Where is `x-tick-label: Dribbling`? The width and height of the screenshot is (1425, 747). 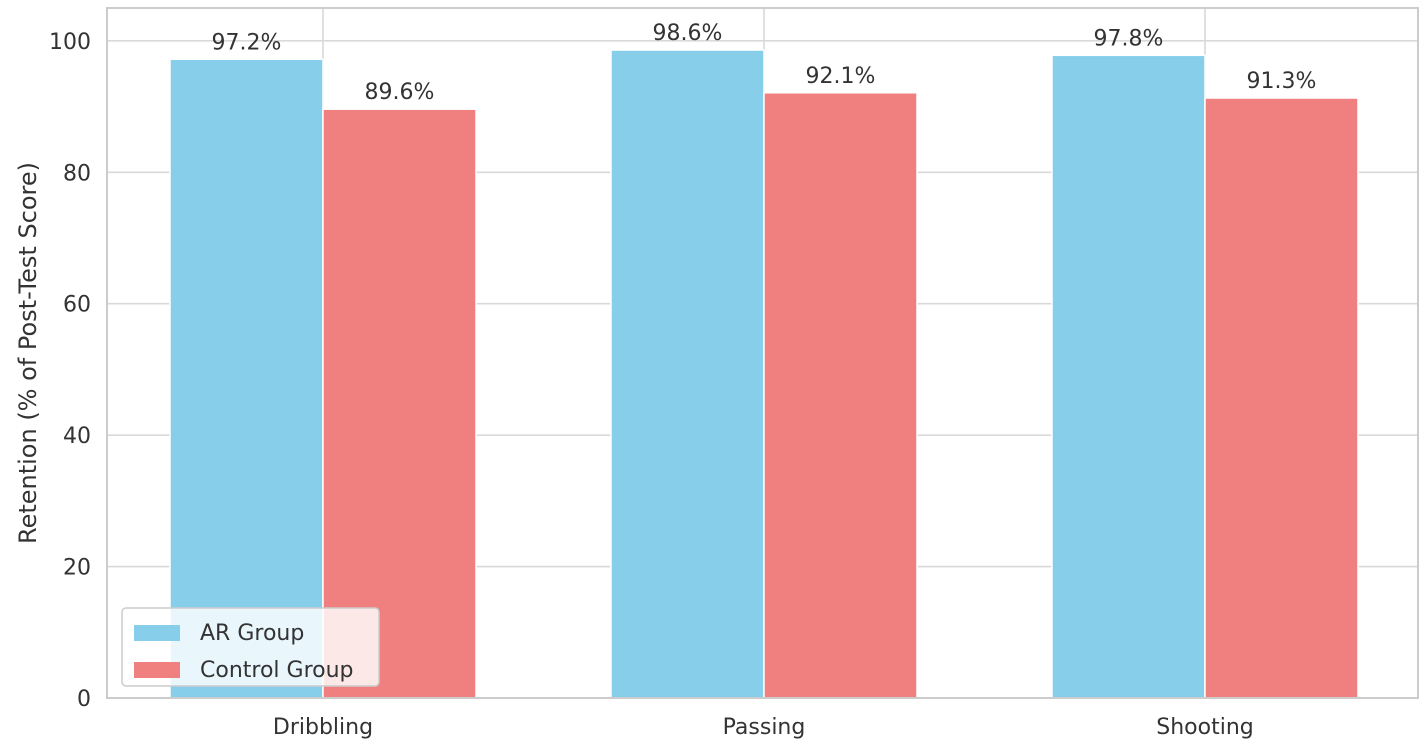
x-tick-label: Dribbling is located at coordinates (323, 727).